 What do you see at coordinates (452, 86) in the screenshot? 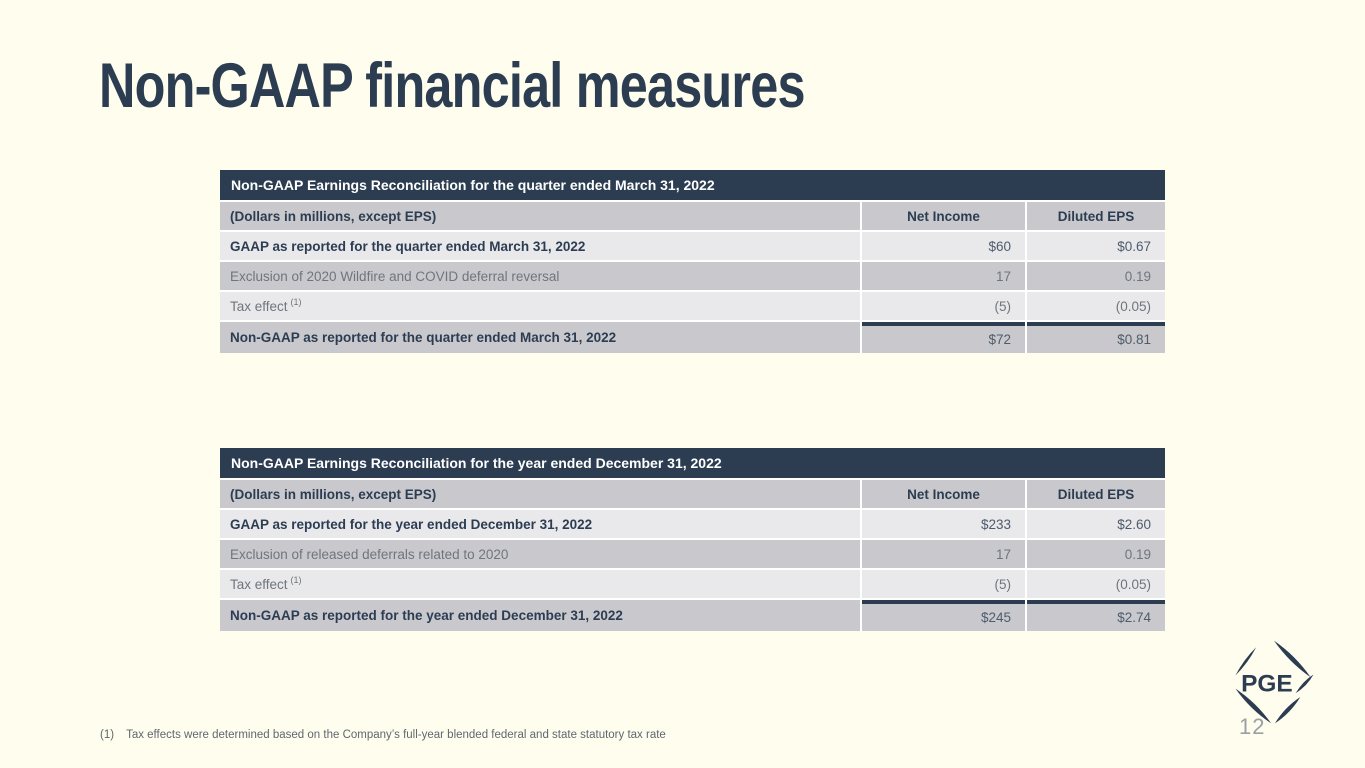
I see `page-title: Non-GAAP financial measures` at bounding box center [452, 86].